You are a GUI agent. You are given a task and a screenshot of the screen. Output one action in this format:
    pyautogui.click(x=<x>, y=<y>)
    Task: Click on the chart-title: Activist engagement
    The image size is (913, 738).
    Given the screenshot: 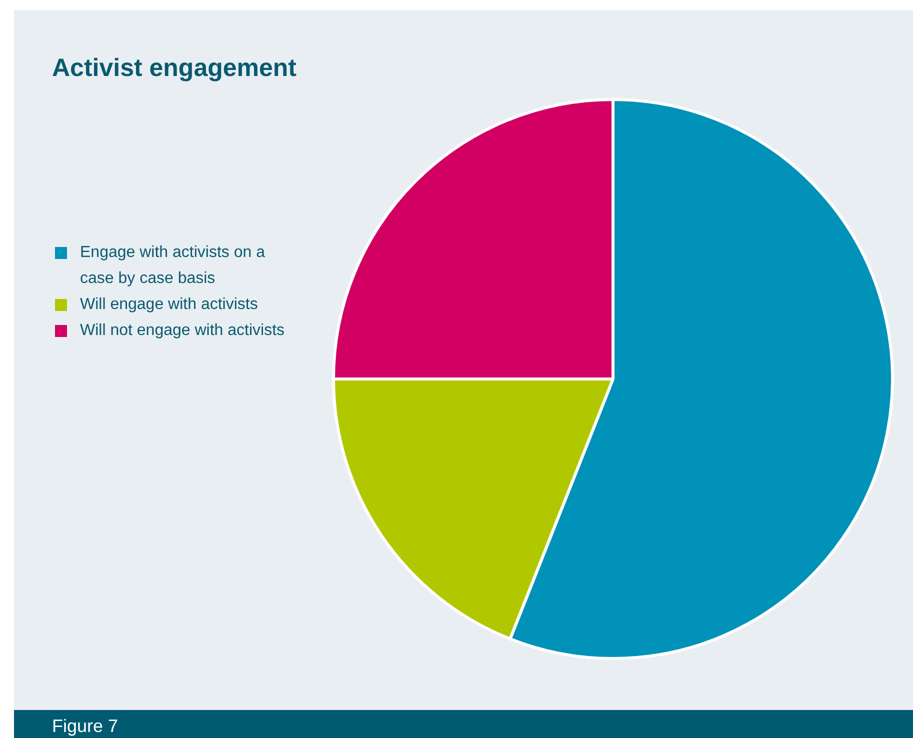 What is the action you would take?
    pyautogui.click(x=174, y=68)
    